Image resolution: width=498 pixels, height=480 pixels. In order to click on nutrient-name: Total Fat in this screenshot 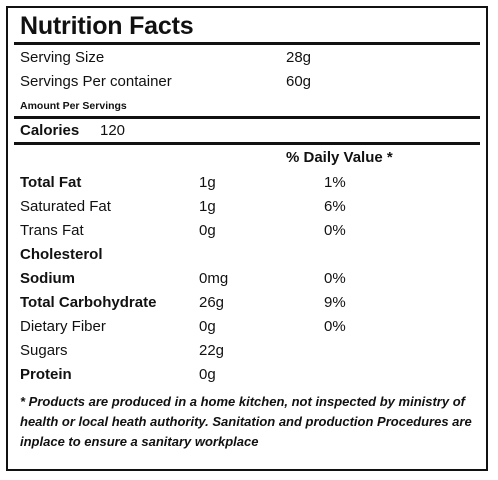, I will do `click(51, 182)`.